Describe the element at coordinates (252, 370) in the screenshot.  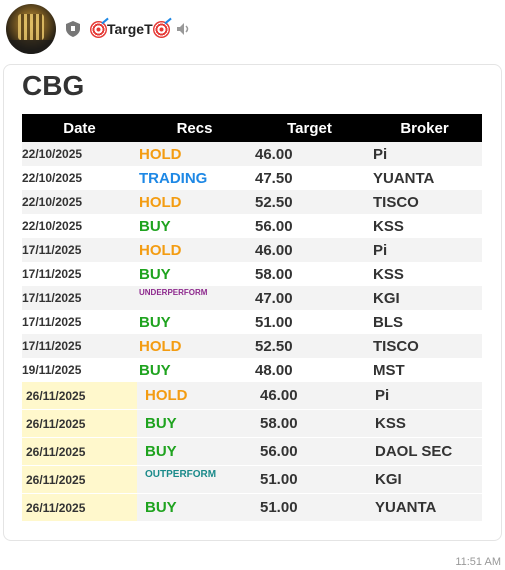
I see `table-row: 19/11/2025 BUY 48.00 MST` at that location.